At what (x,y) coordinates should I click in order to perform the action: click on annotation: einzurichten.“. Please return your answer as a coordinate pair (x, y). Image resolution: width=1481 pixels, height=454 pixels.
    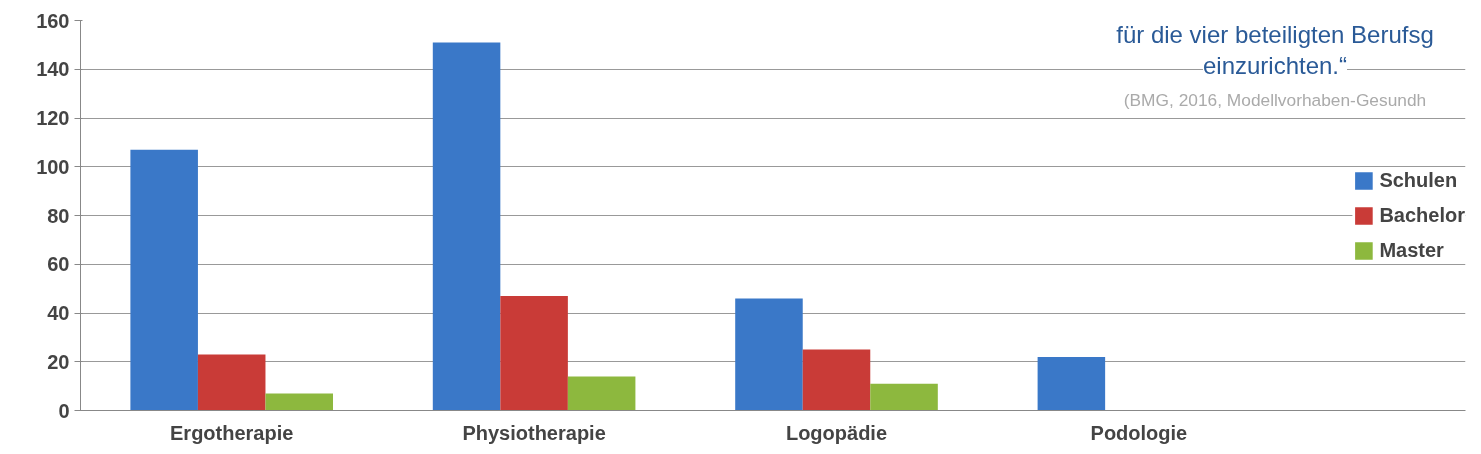
    Looking at the image, I should click on (1275, 65).